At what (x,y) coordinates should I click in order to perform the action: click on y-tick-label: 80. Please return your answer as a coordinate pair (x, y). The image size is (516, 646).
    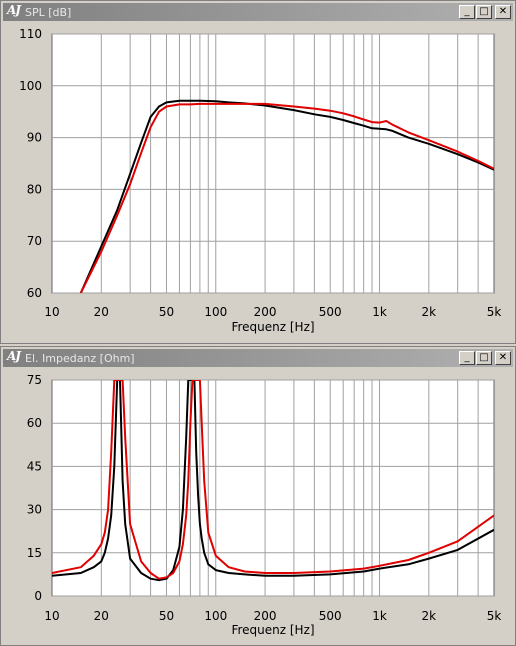
    Looking at the image, I should click on (34, 189).